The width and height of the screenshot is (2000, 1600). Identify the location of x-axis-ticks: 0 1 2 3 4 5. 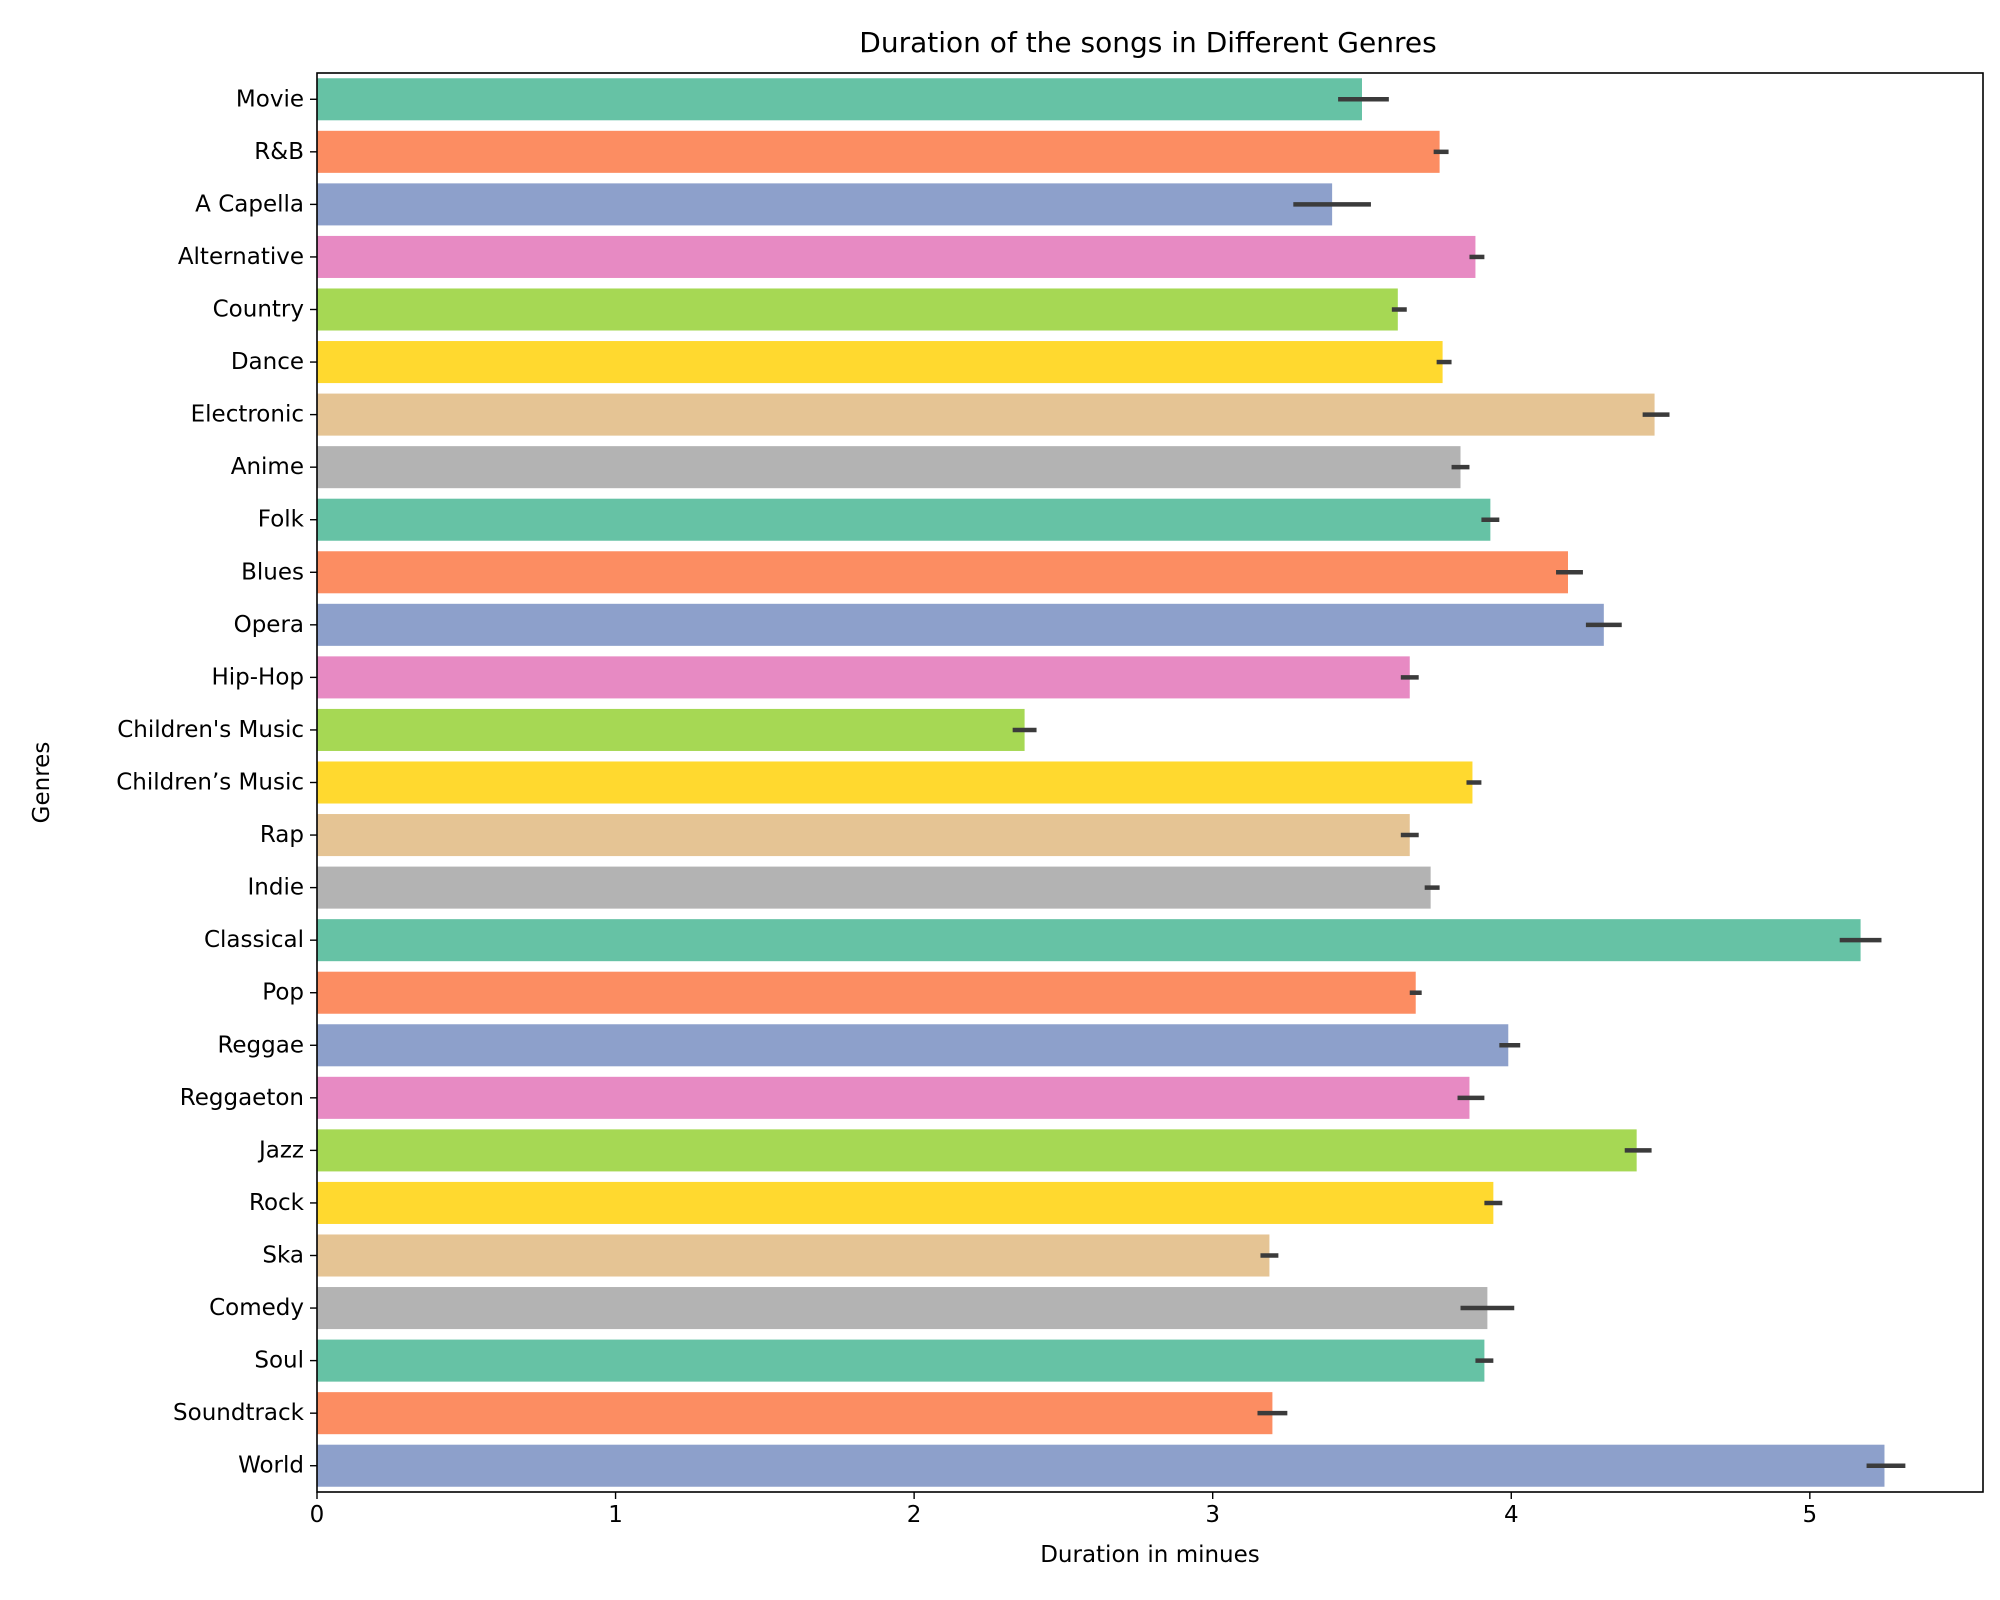
(1063, 1510).